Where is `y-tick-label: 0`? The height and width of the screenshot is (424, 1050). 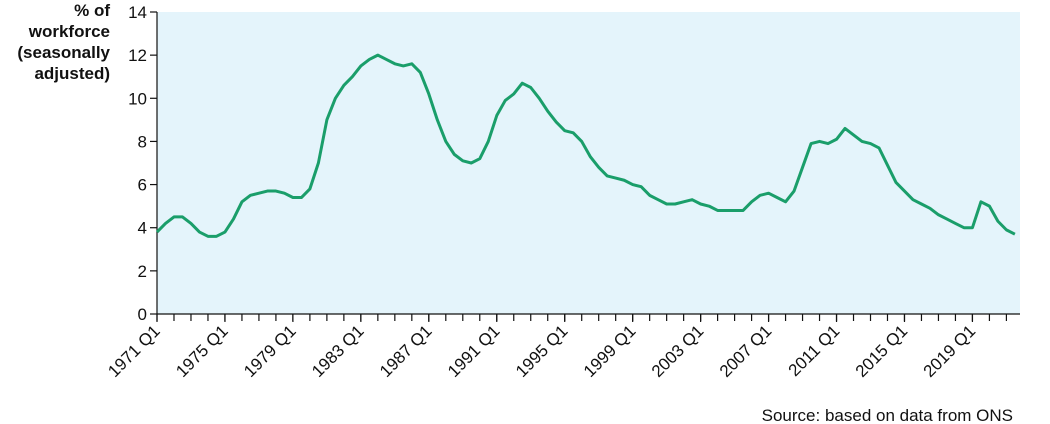
y-tick-label: 0 is located at coordinates (142, 314).